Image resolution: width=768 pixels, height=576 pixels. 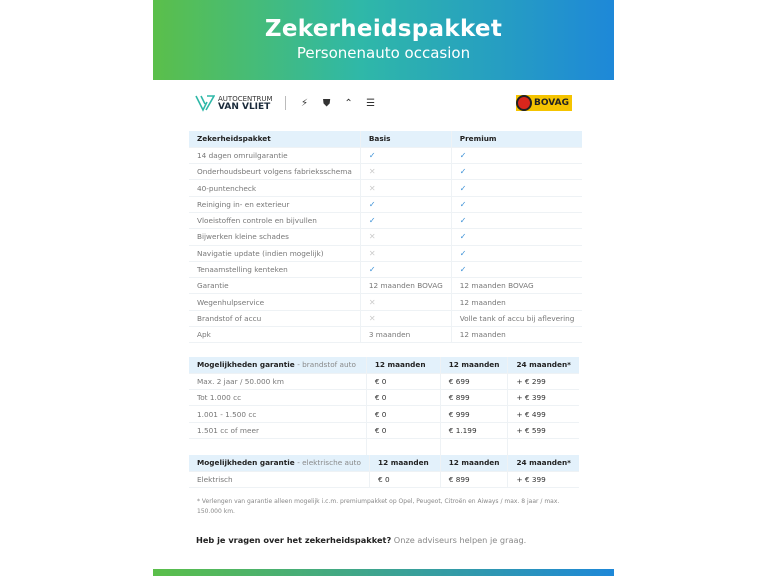 I want to click on table-row: Bijwerken kleine schades ✕ ✓, so click(x=386, y=237).